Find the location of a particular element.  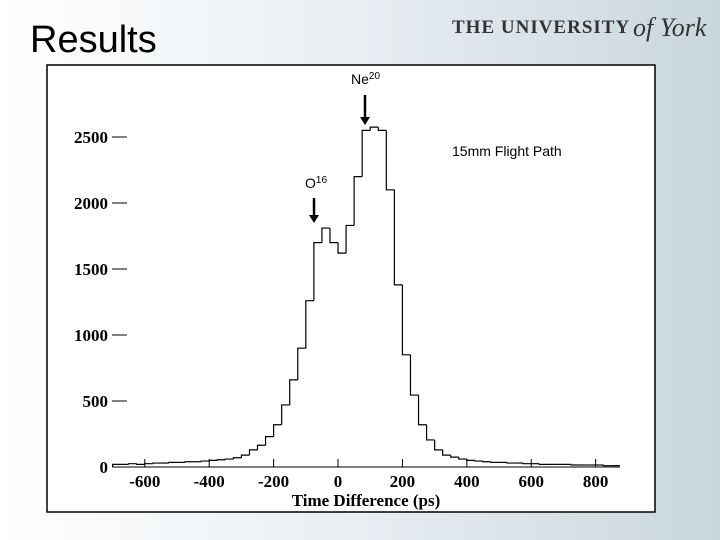

x-tick-label: -400 is located at coordinates (209, 481).